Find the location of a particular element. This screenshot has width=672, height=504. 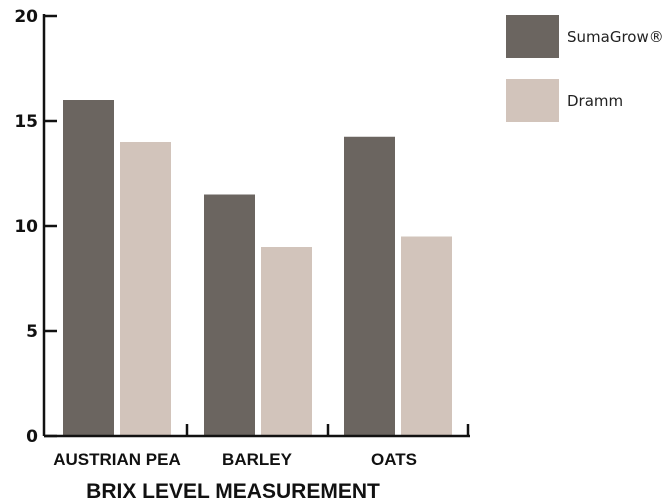

y-ticks-group: 0 5 10 15 20 is located at coordinates (35, 227).